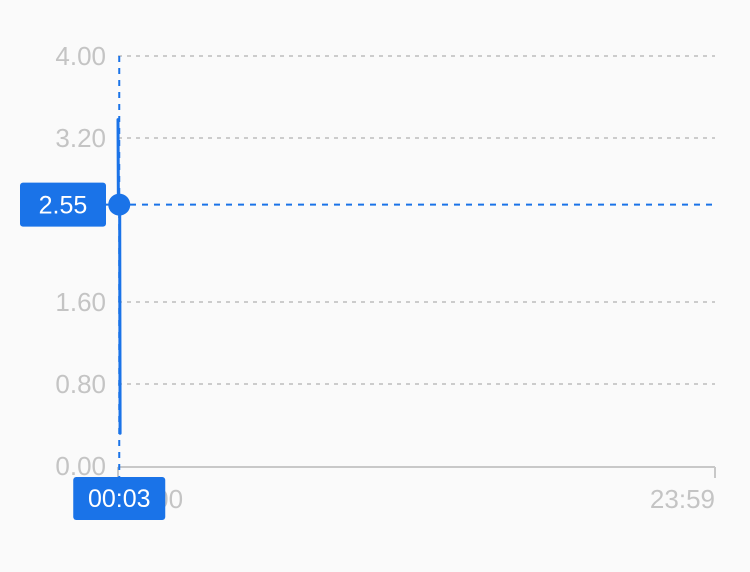 This screenshot has height=572, width=750. I want to click on y-tick-labels: 0.00 0.80 1.60 3.20 4.00, so click(80, 261).